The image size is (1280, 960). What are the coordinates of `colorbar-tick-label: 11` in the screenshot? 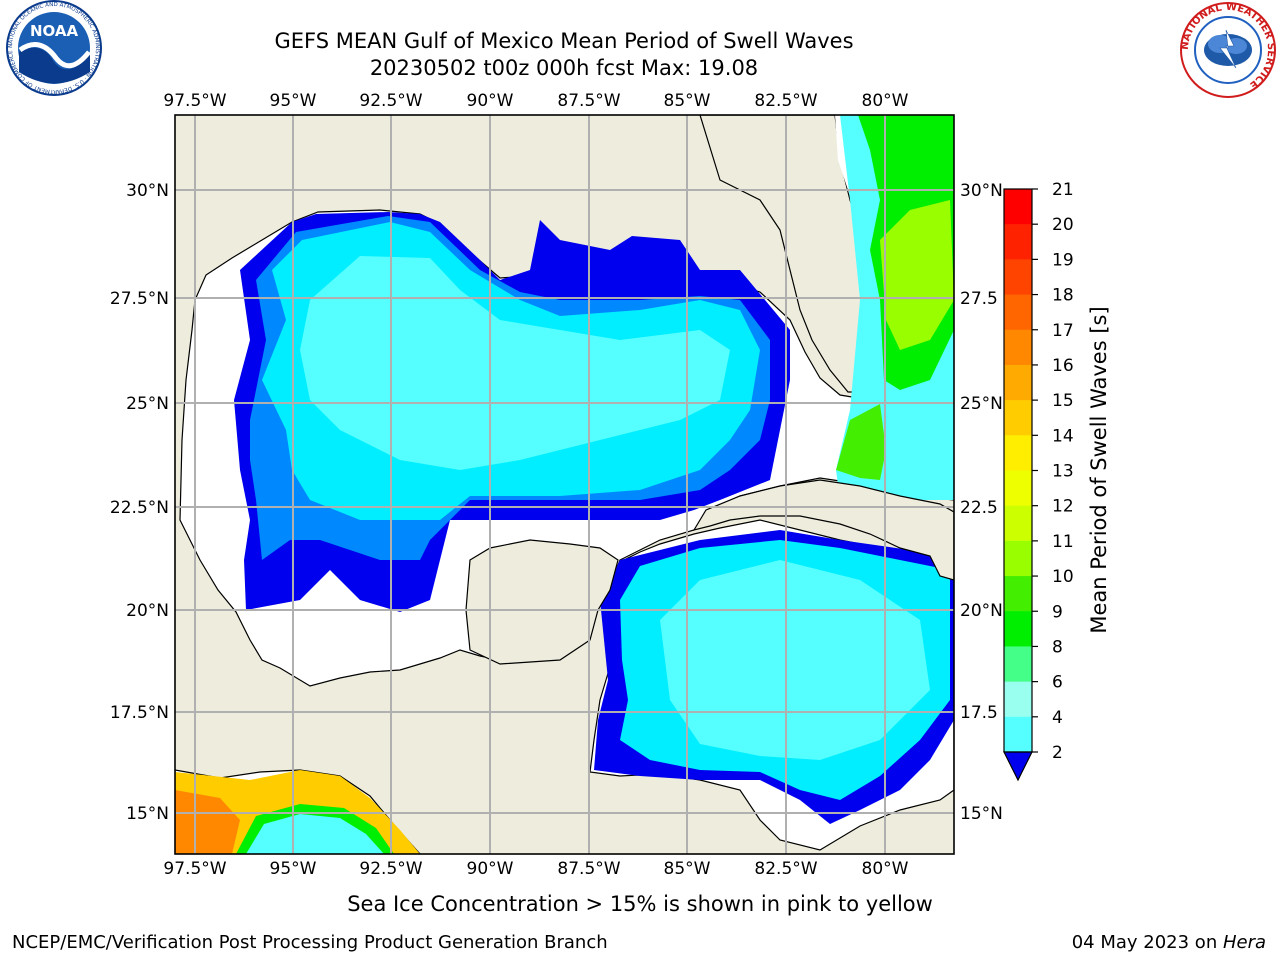 It's located at (1063, 542).